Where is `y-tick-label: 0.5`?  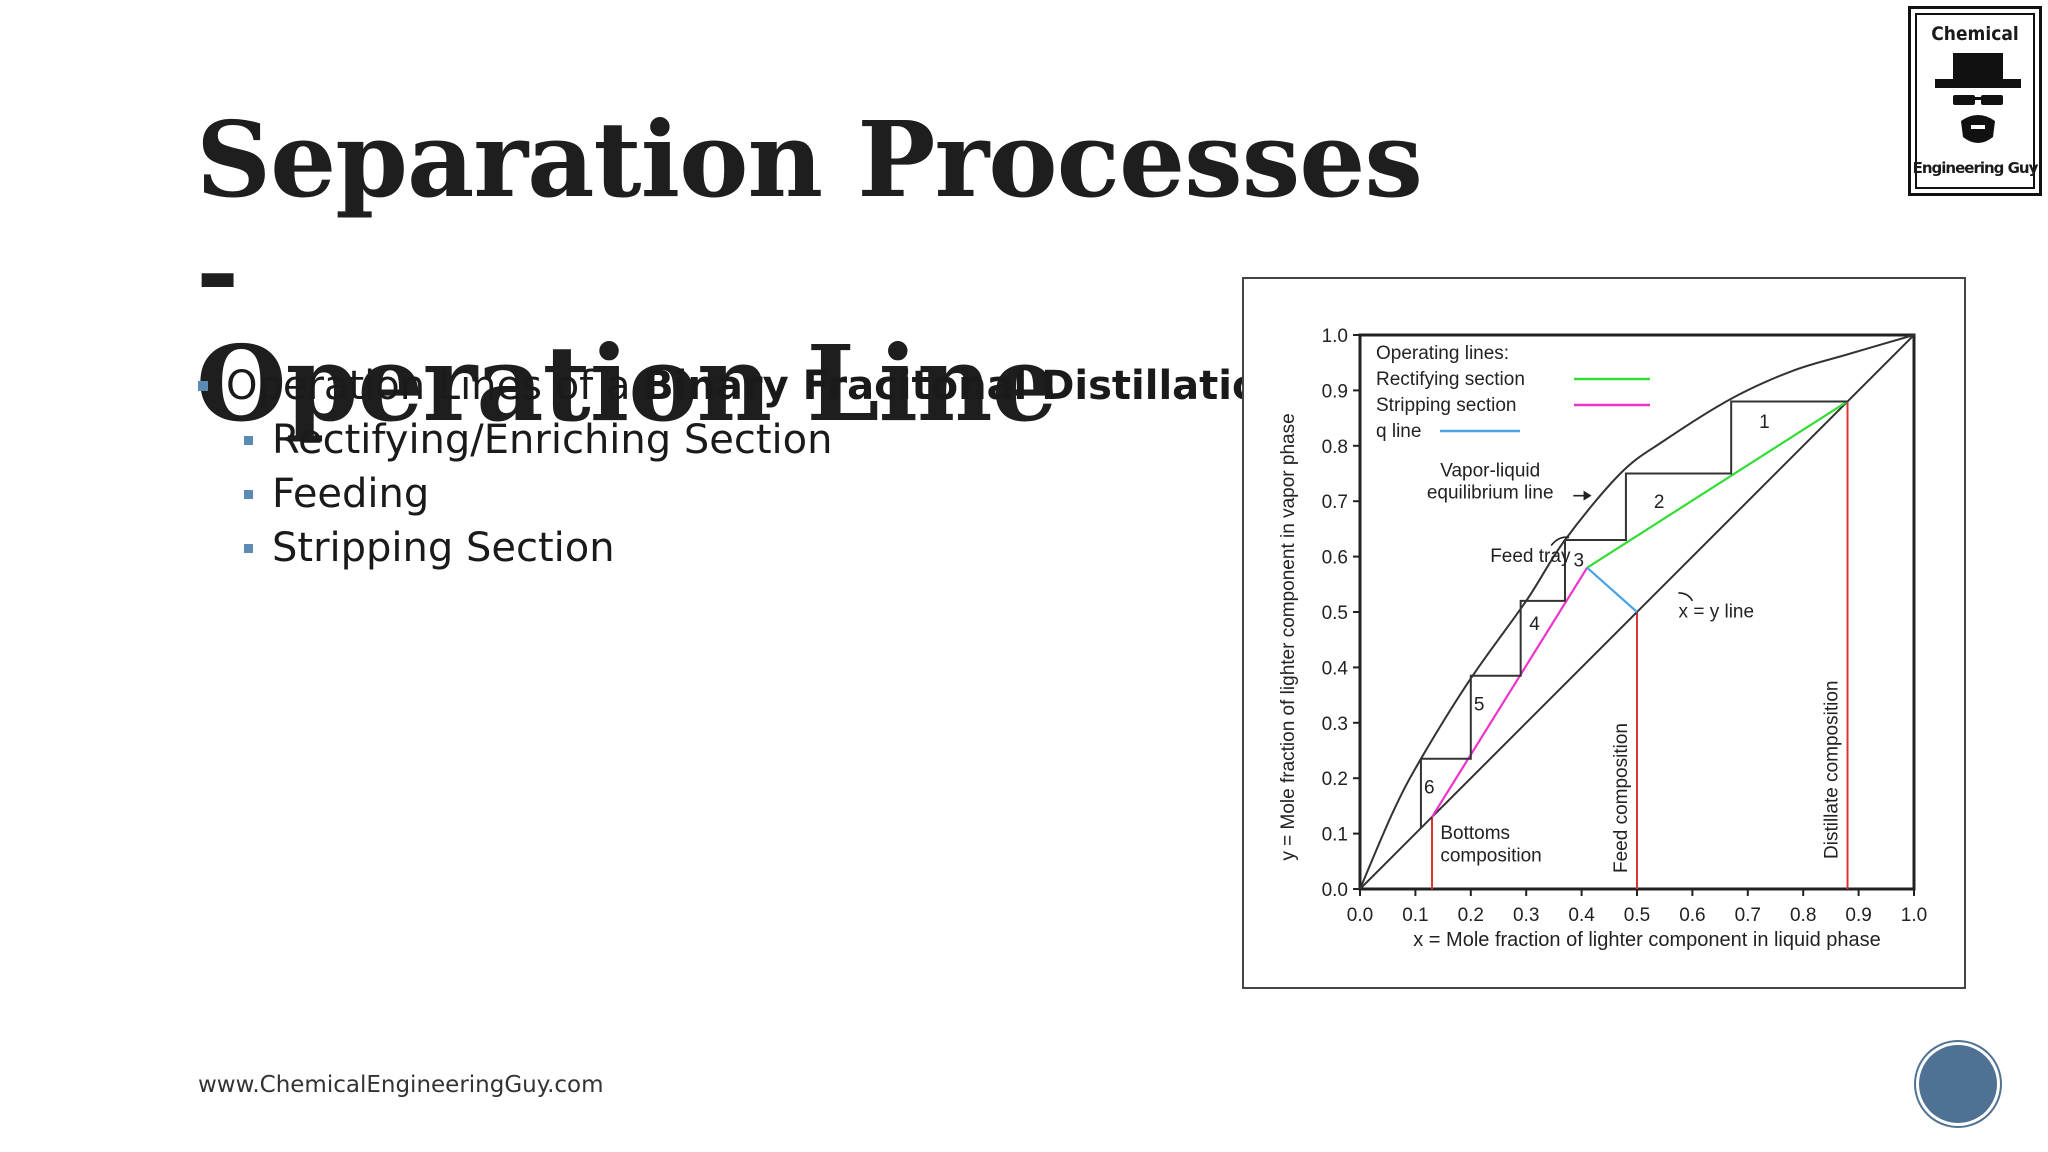 y-tick-label: 0.5 is located at coordinates (1335, 613).